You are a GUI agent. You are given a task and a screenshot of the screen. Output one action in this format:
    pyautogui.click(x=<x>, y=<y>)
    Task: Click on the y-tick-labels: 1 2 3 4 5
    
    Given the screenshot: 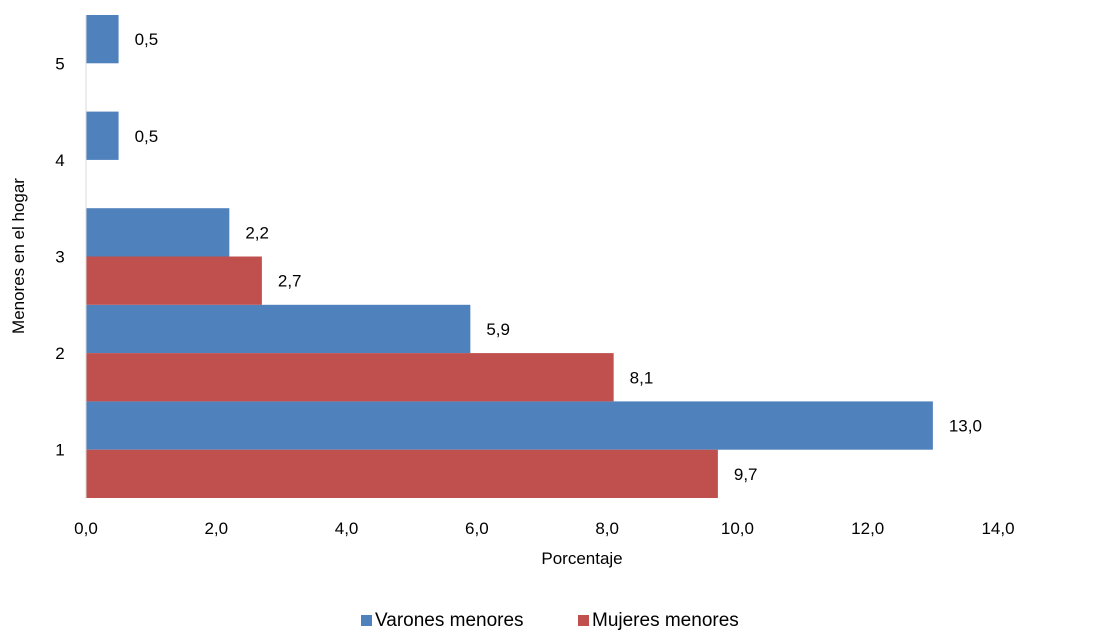 What is the action you would take?
    pyautogui.click(x=59, y=256)
    